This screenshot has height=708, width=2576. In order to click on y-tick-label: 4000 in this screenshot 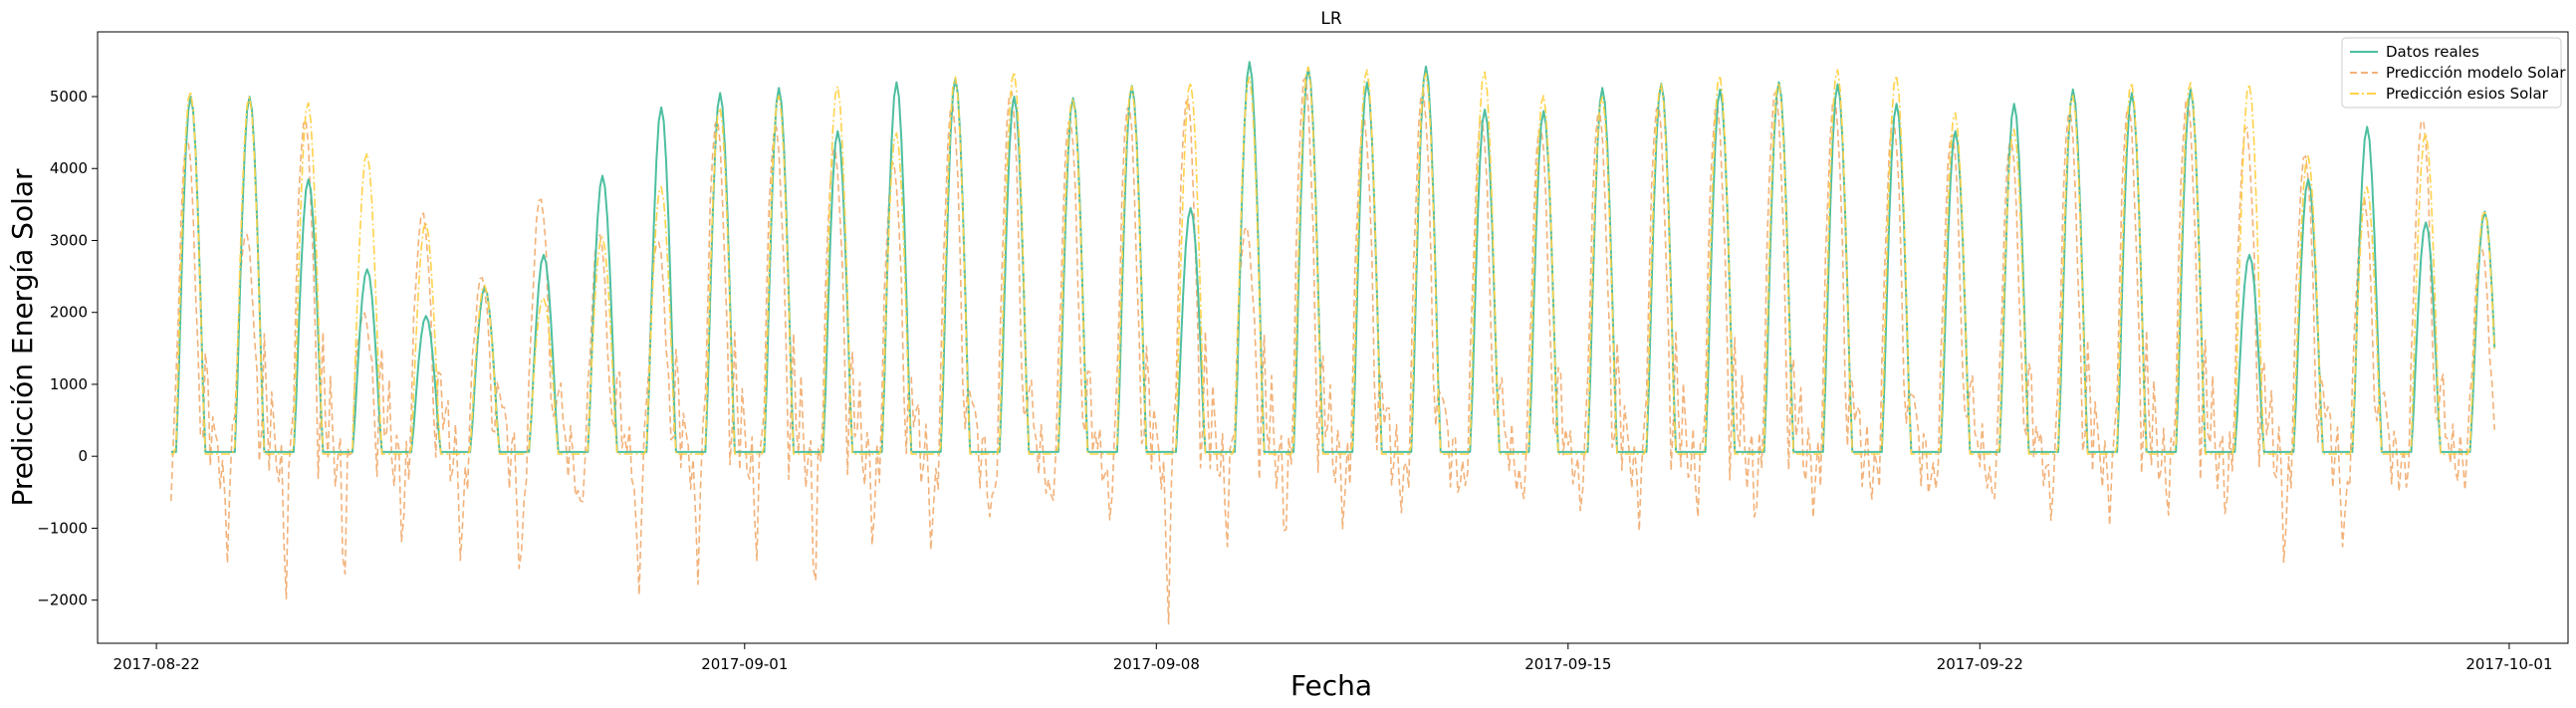, I will do `click(69, 168)`.